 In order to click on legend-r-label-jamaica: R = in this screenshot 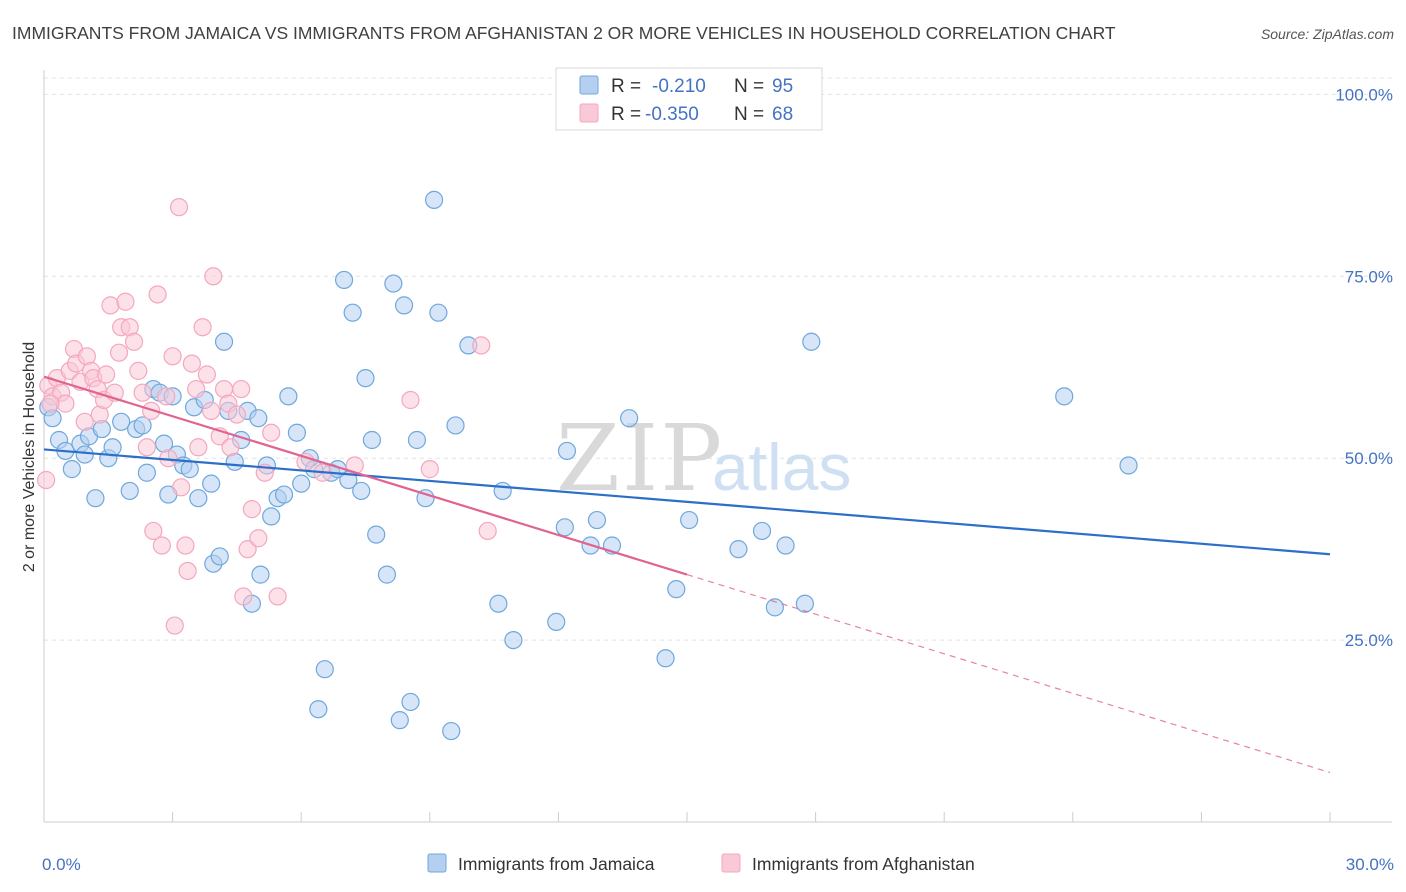, I will do `click(626, 86)`.